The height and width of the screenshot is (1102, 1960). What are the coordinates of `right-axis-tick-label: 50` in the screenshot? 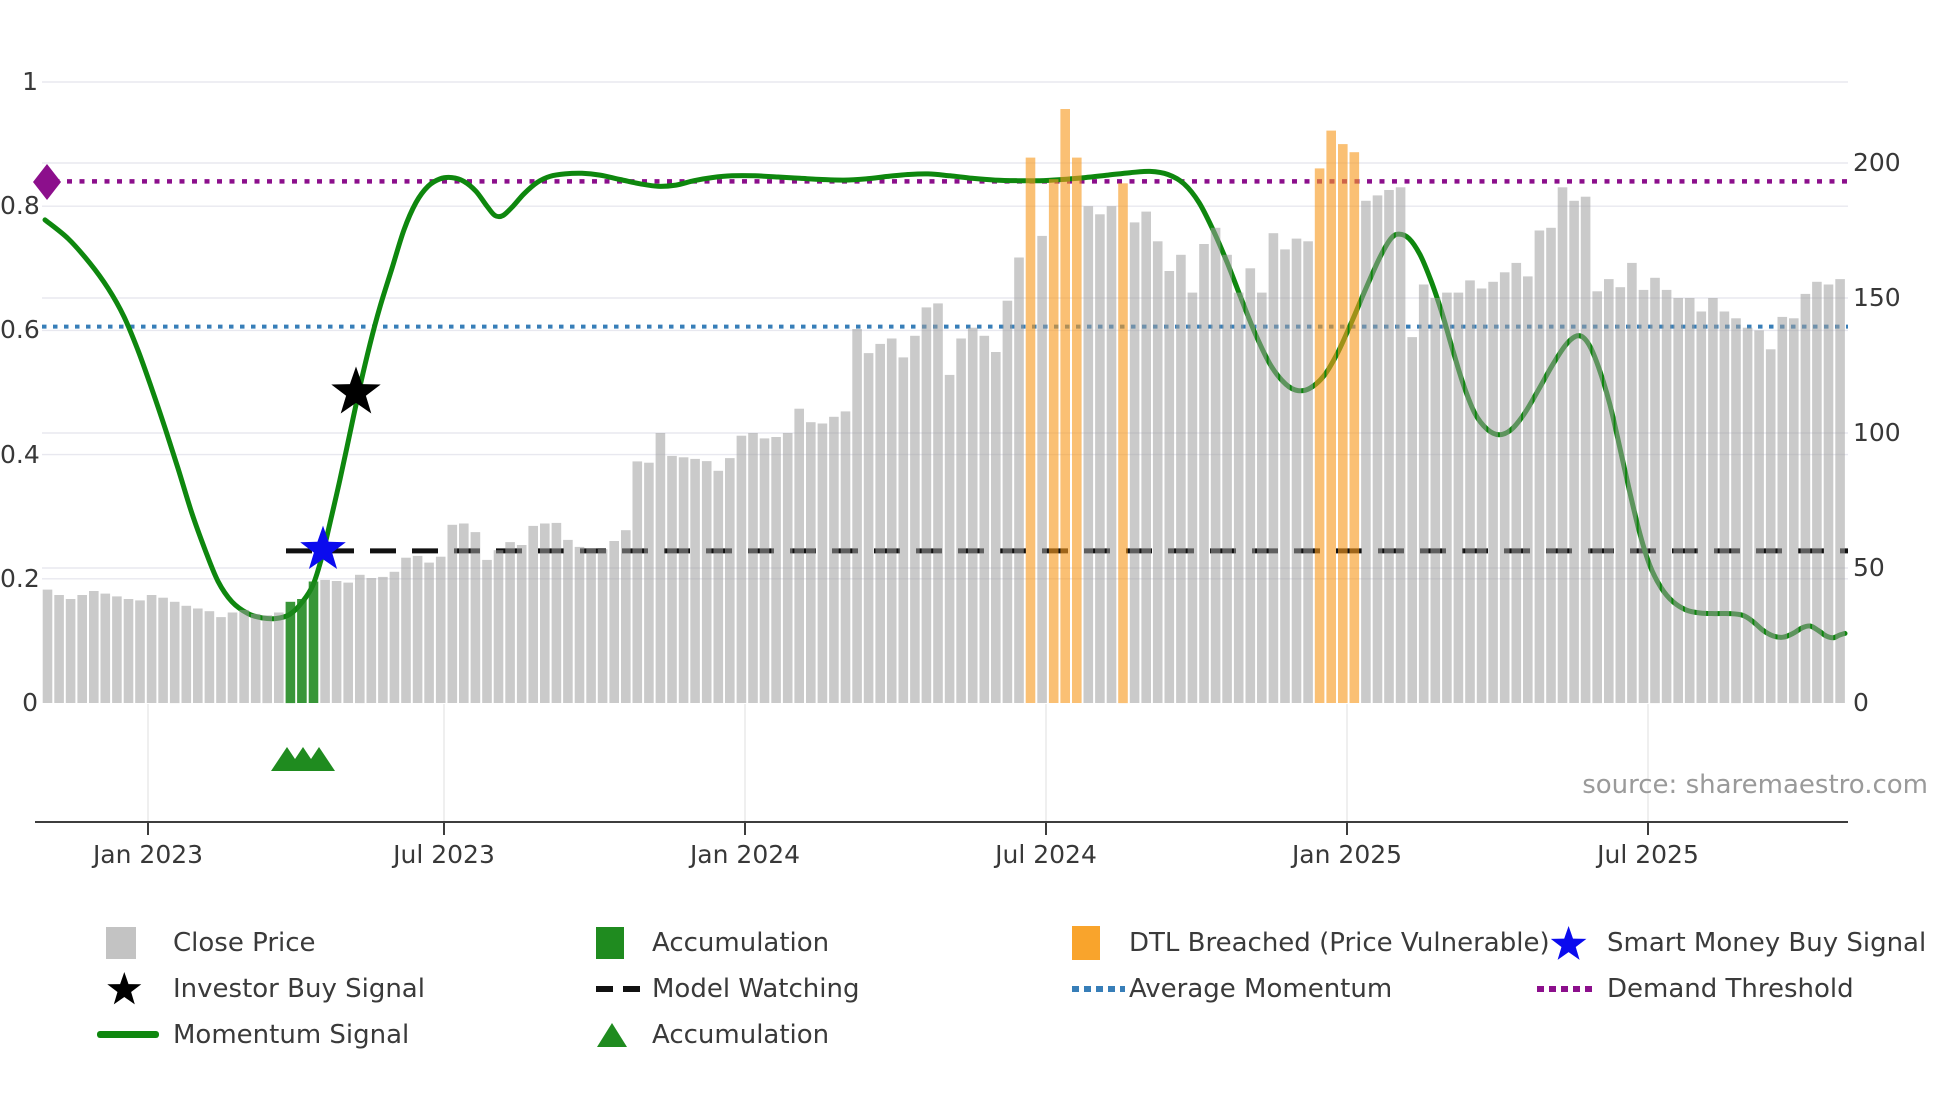 It's located at (1869, 567).